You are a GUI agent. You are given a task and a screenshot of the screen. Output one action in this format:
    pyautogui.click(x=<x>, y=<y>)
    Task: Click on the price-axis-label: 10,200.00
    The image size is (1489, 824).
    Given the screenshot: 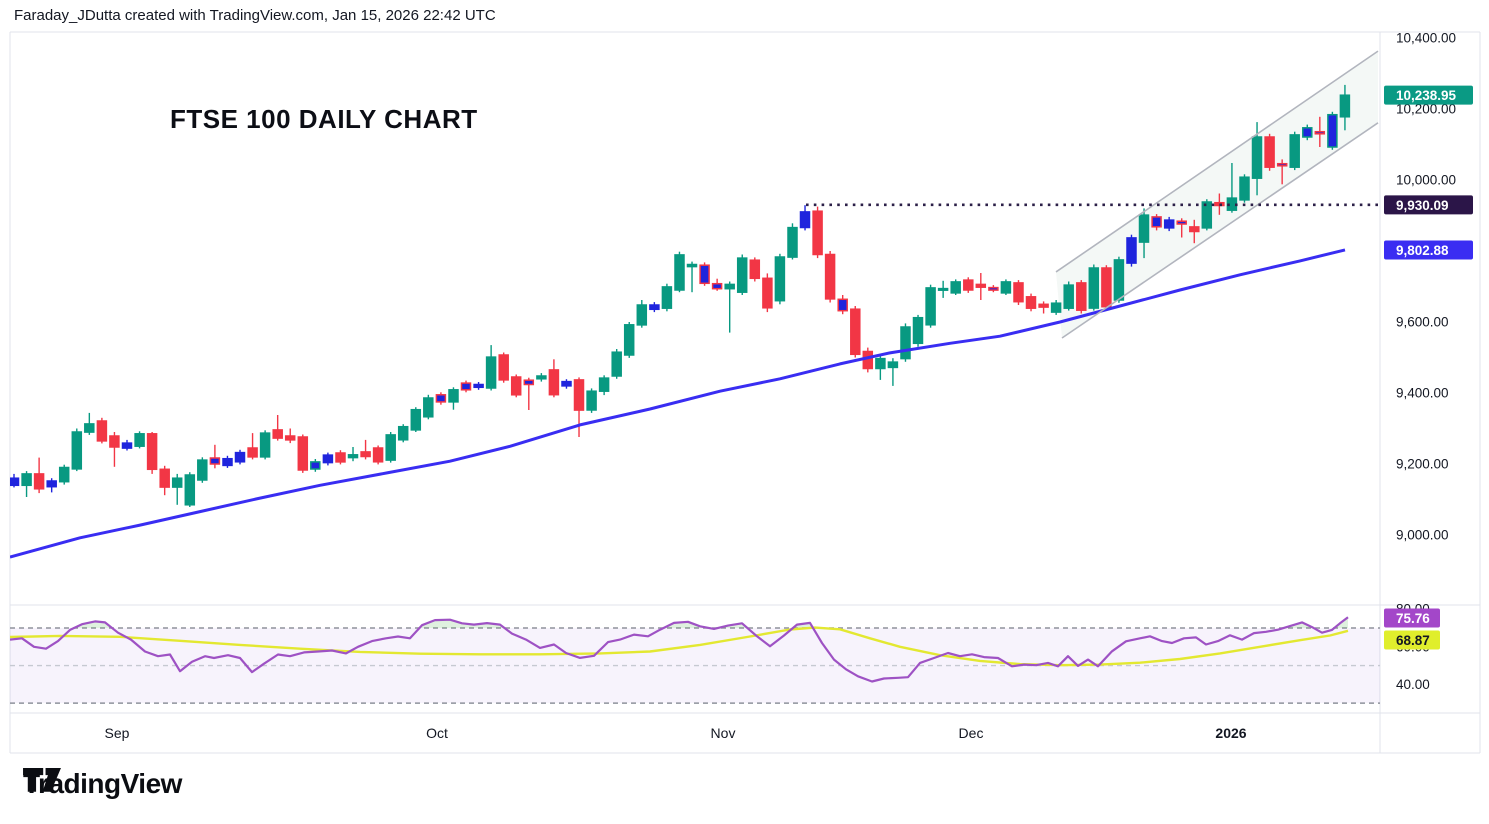 What is the action you would take?
    pyautogui.click(x=1426, y=109)
    